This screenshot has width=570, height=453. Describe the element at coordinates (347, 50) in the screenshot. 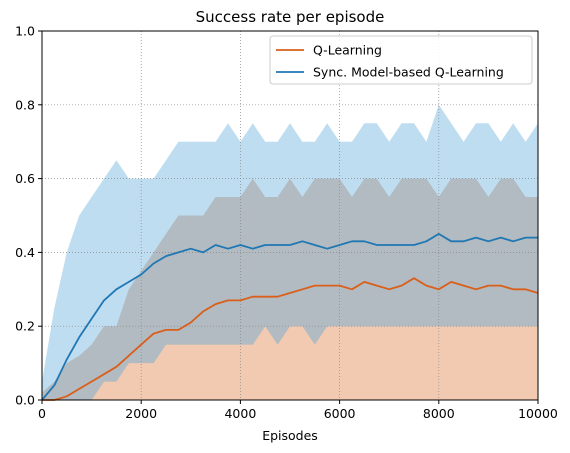

I see `legend-label-0: Q-Learning` at that location.